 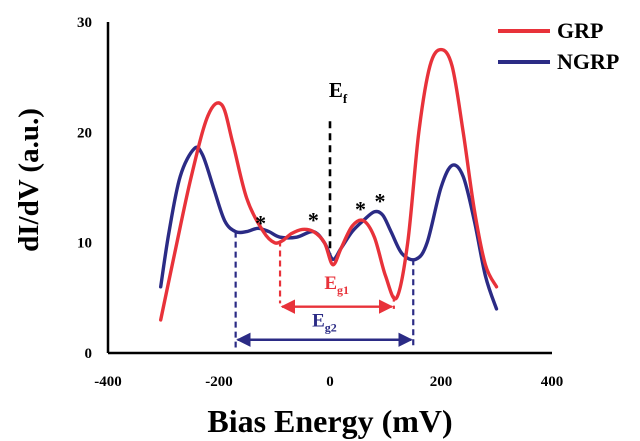 What do you see at coordinates (336, 285) in the screenshot?
I see `eg1-label: Eg1` at bounding box center [336, 285].